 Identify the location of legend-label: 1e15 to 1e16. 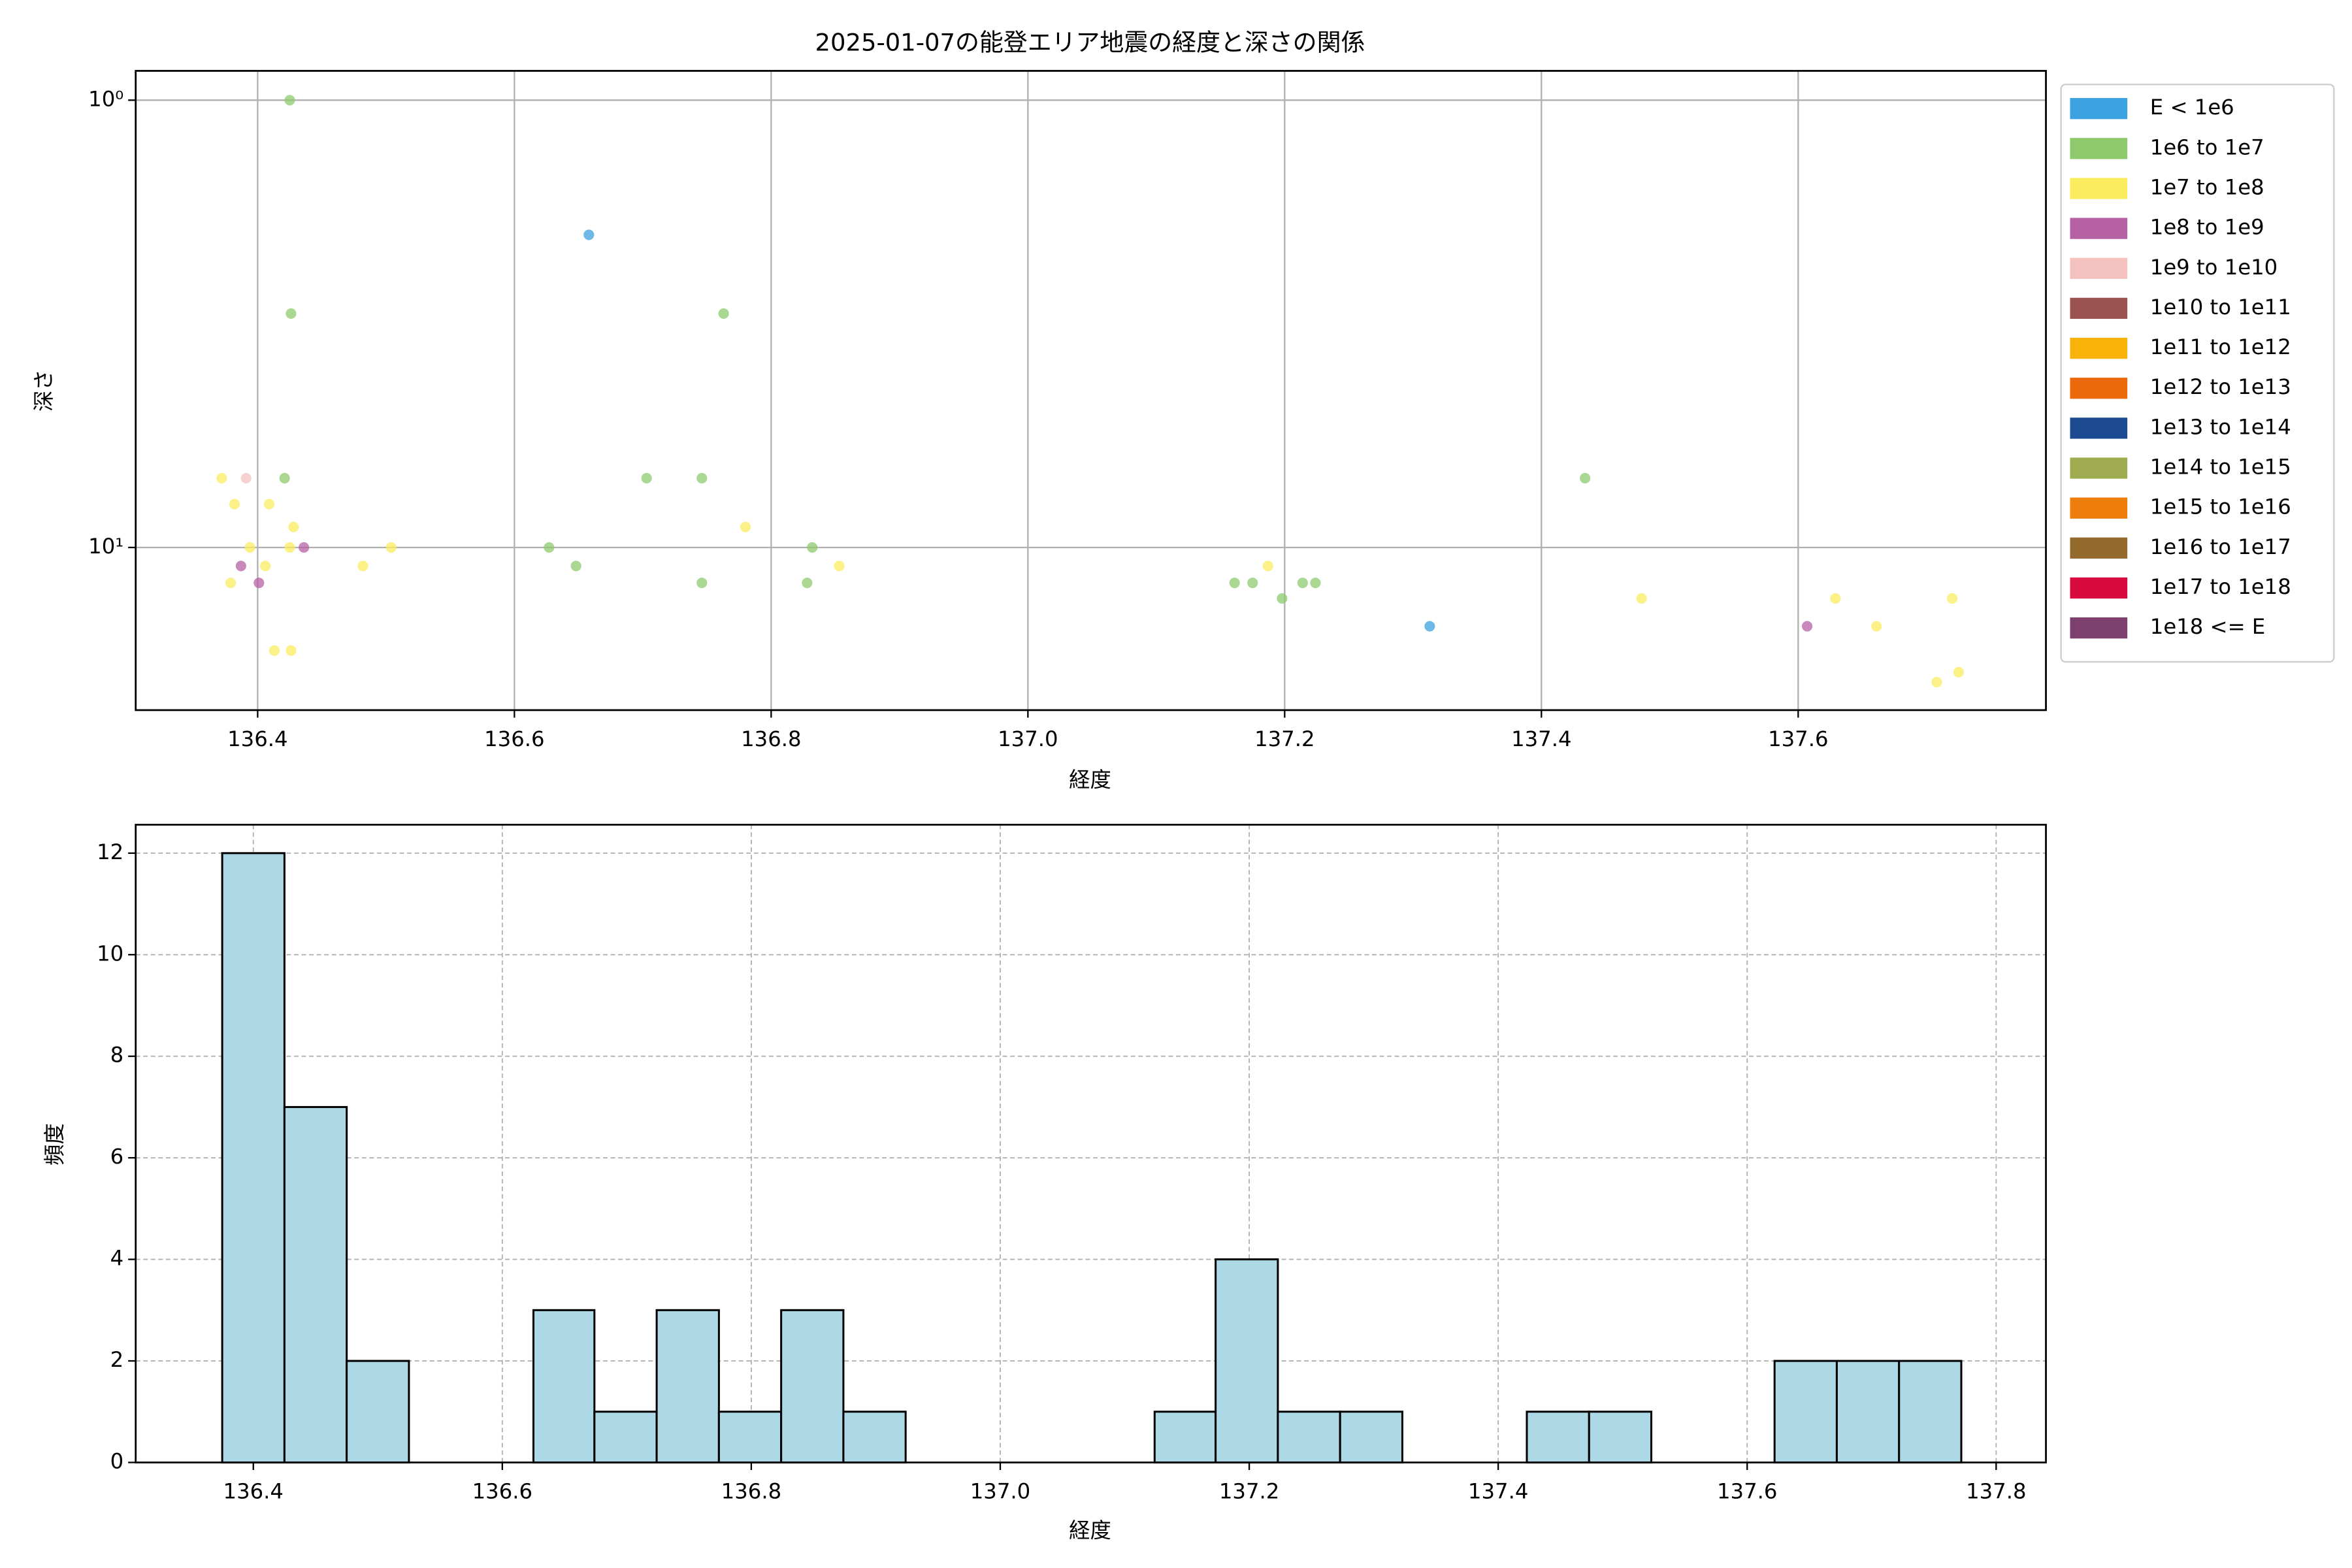
(2220, 507).